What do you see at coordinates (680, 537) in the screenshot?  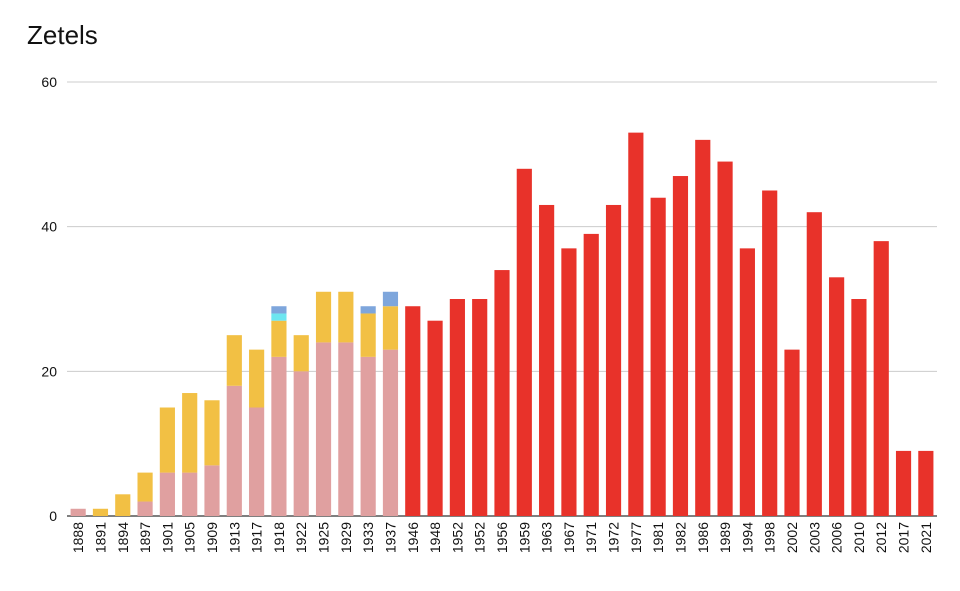 I see `x-tick-label-27: 1982` at bounding box center [680, 537].